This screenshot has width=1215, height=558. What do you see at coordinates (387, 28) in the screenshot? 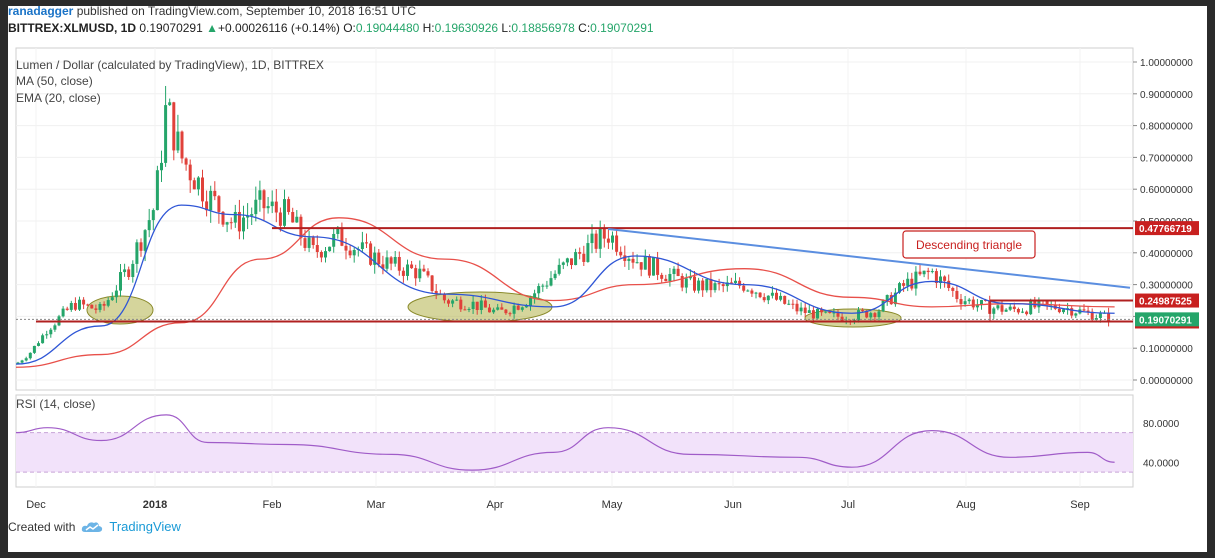
I see `open-value: 0.19044480` at bounding box center [387, 28].